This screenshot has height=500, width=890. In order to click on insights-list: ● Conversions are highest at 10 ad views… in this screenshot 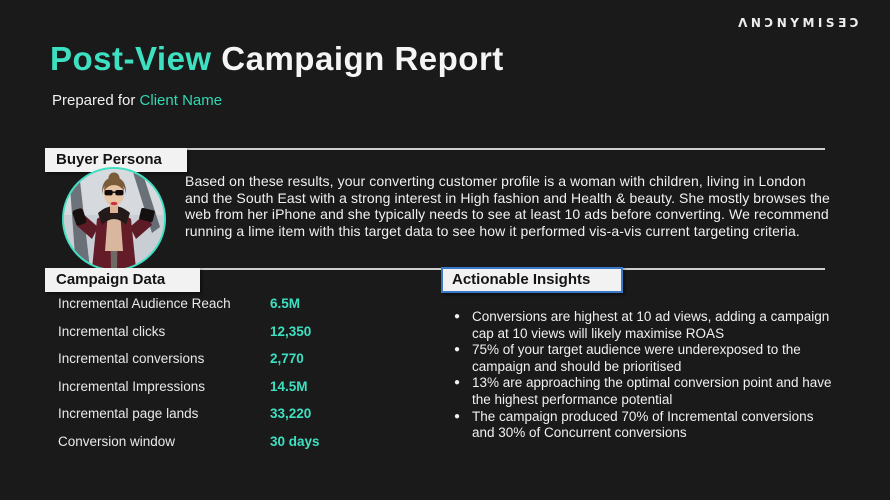, I will do `click(642, 375)`.